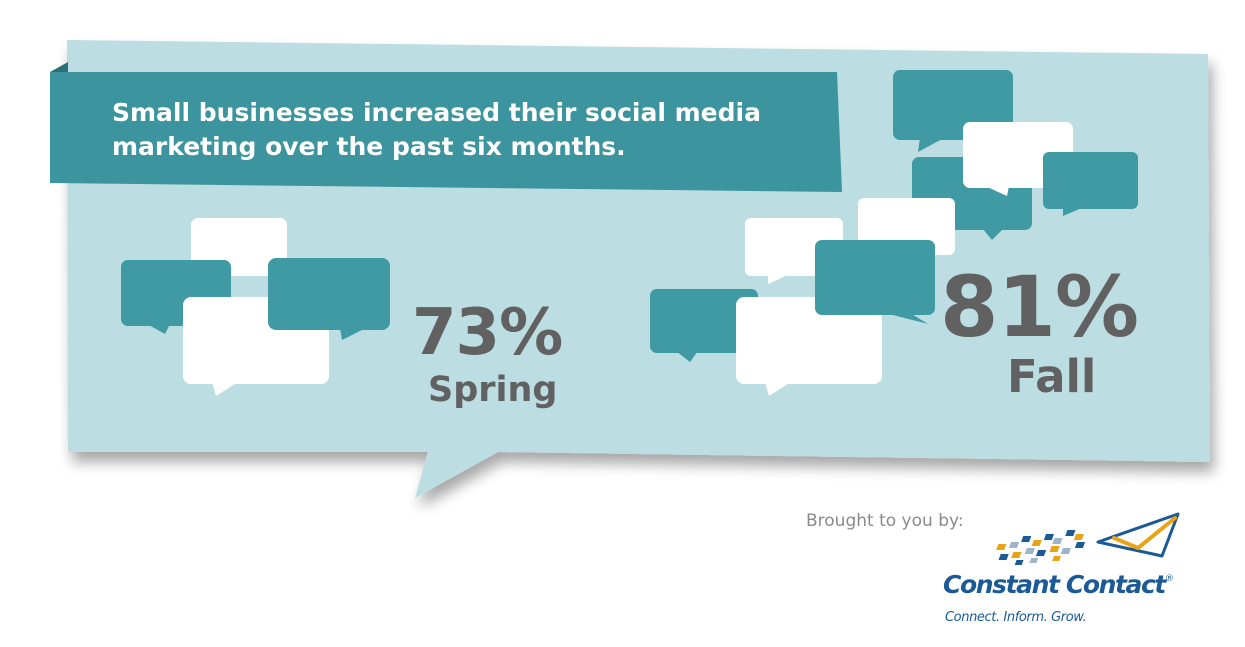  I want to click on registered-mark: ®, so click(1169, 579).